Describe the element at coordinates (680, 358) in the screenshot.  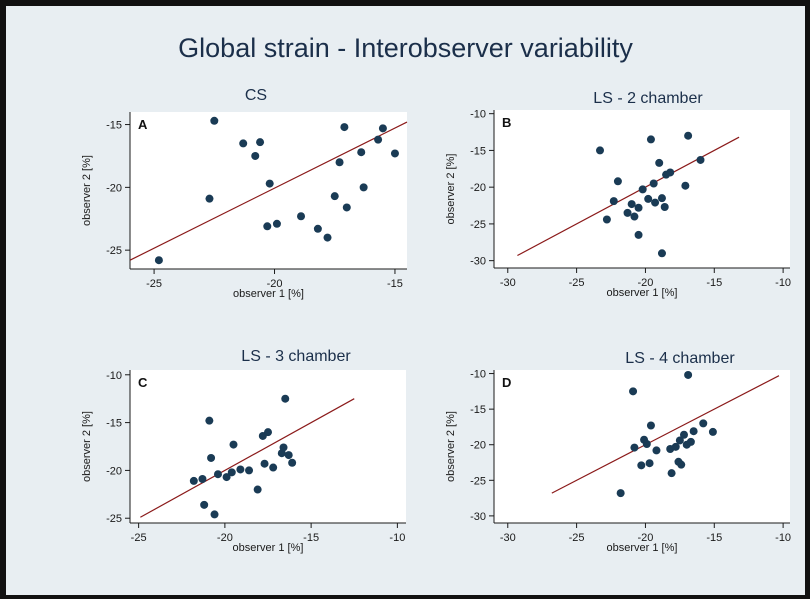
I see `panel-title: LS - 4 chamber` at that location.